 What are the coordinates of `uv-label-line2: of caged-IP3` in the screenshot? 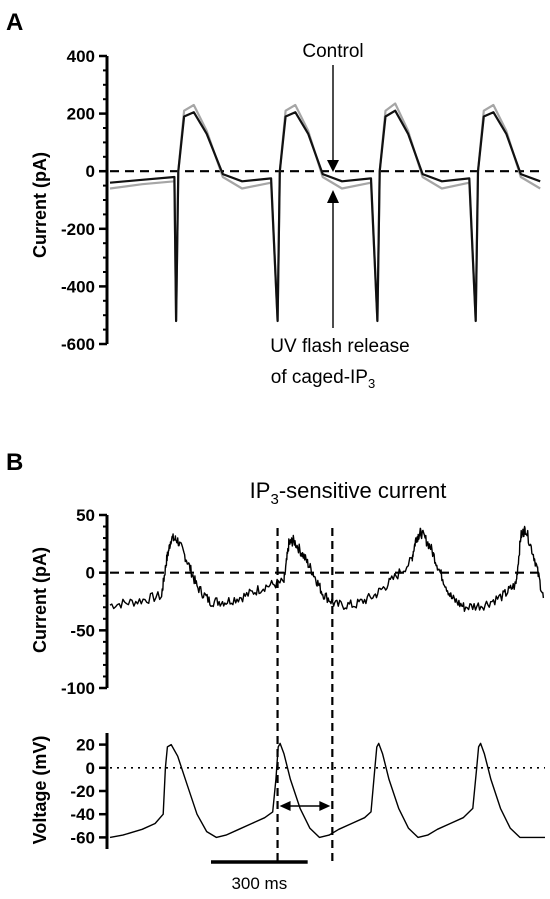 It's located at (323, 379).